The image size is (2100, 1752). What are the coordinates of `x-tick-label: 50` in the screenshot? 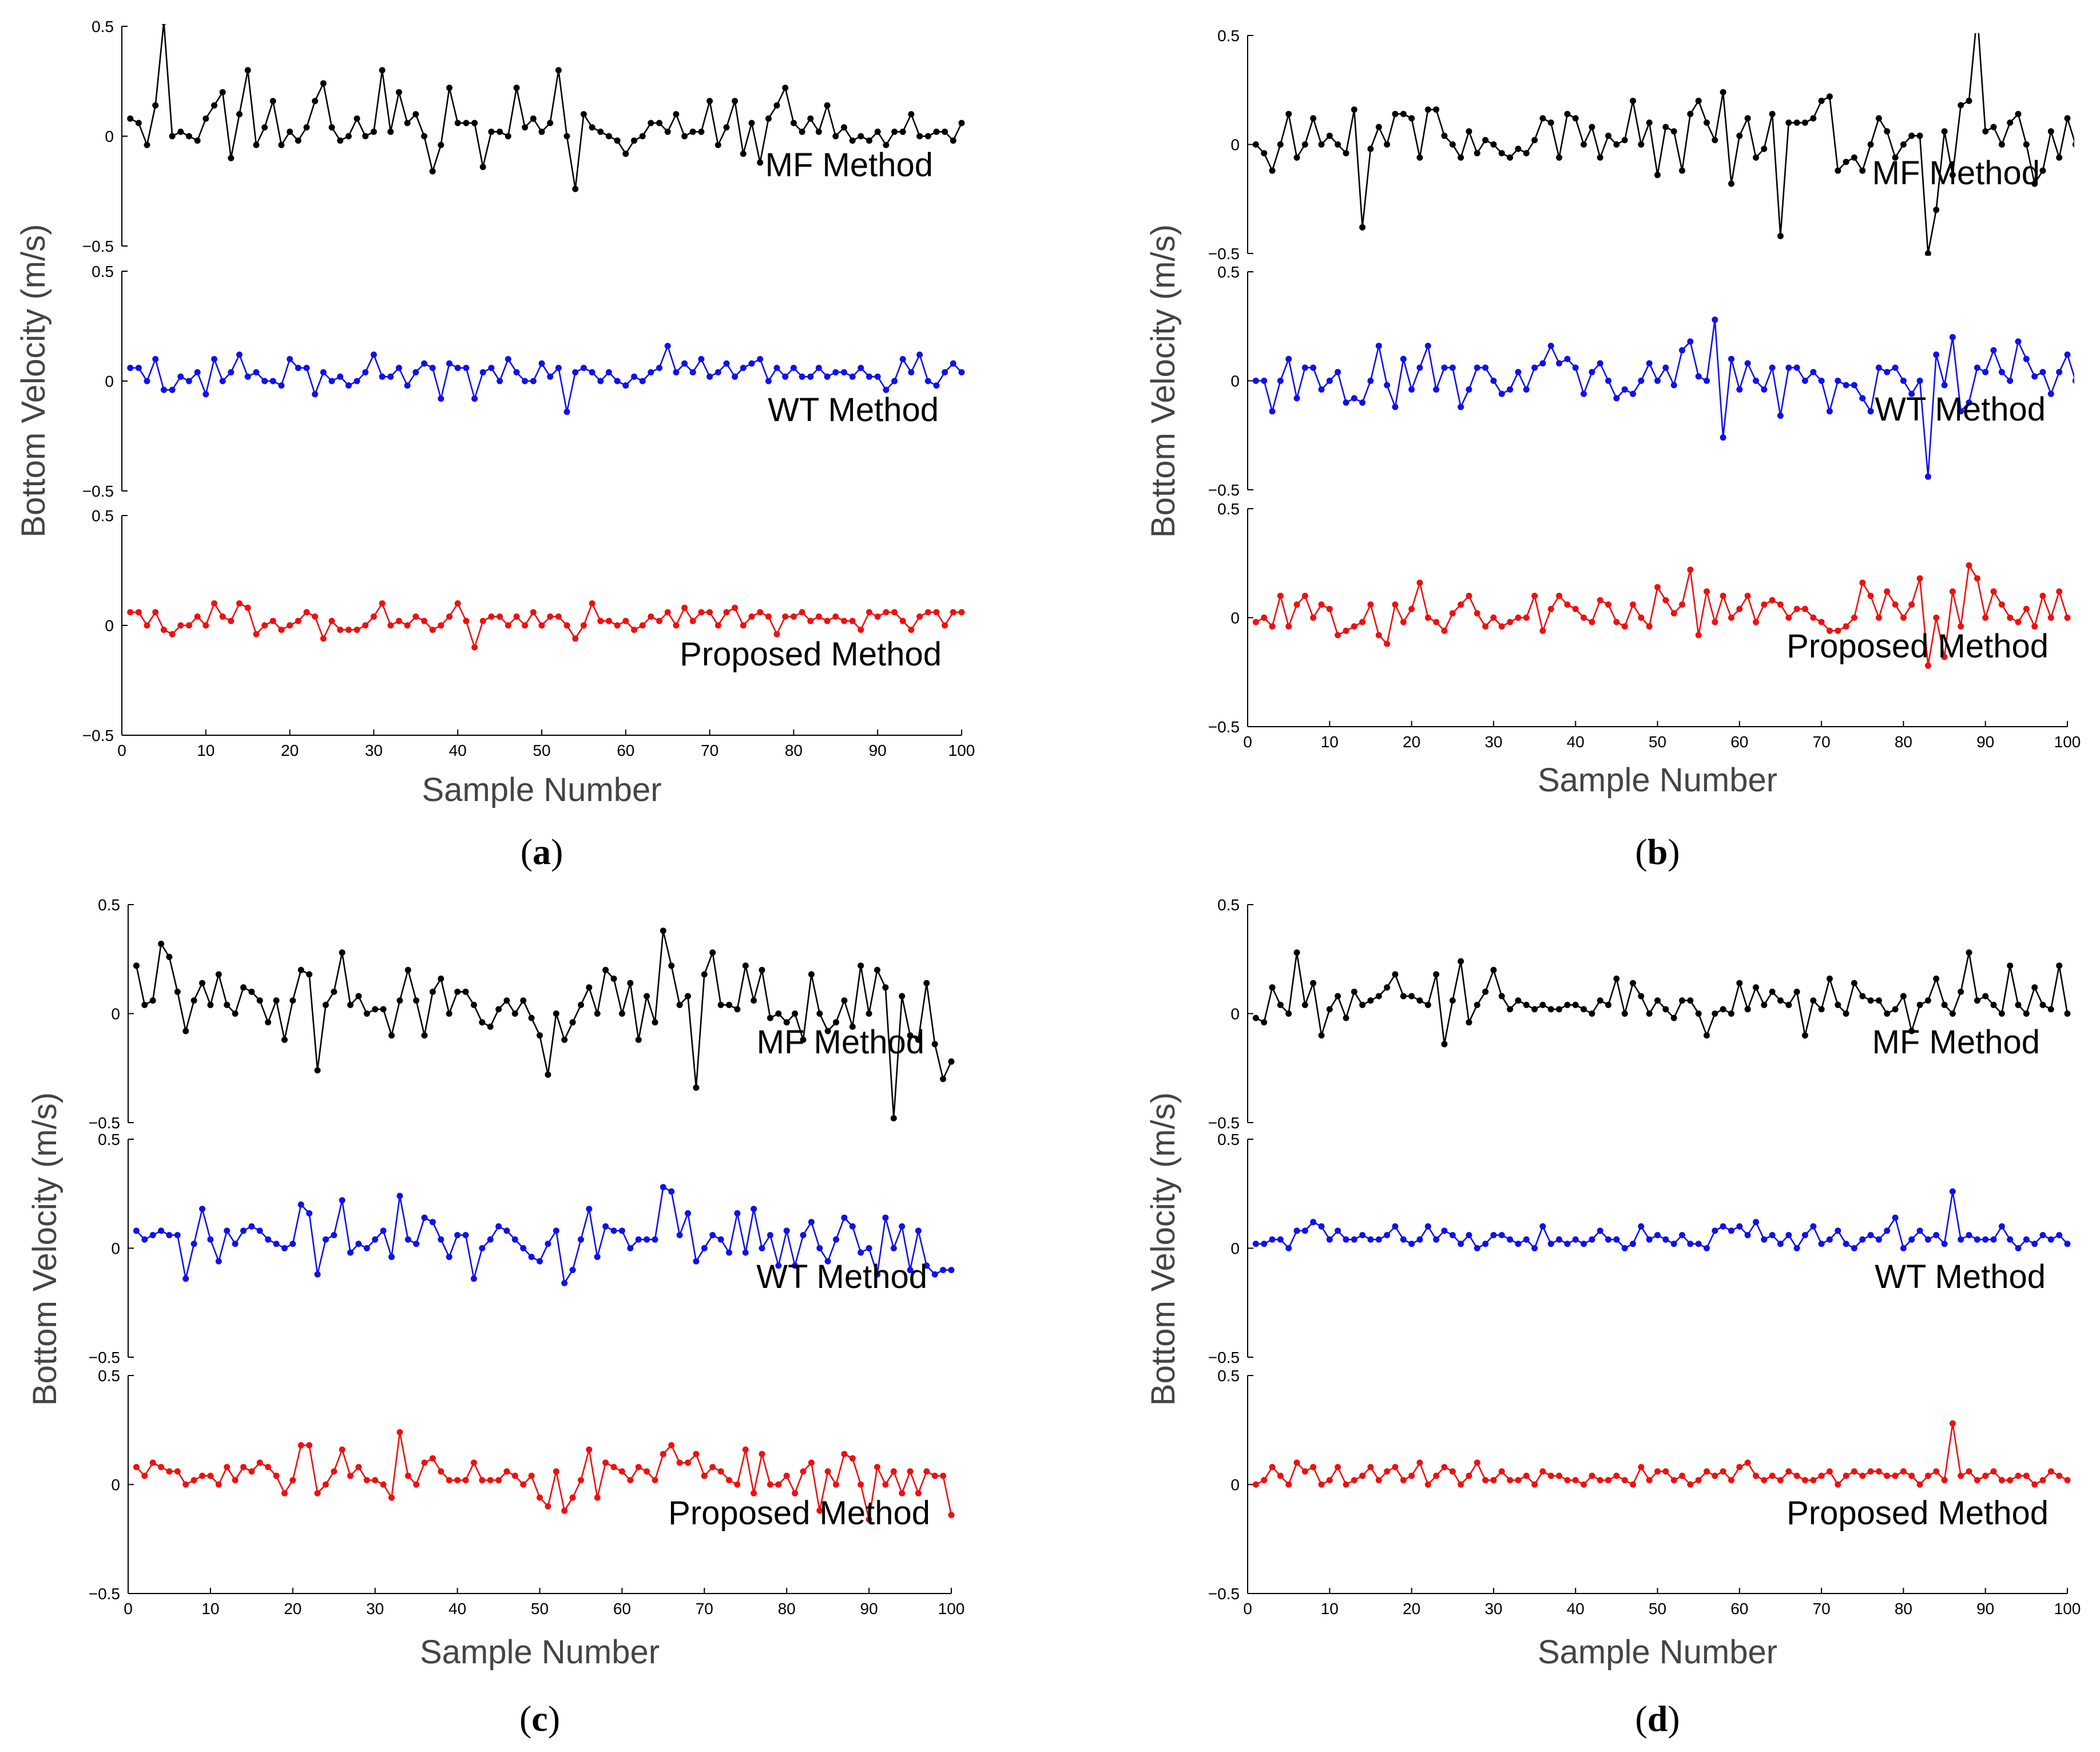 It's located at (1657, 1609).